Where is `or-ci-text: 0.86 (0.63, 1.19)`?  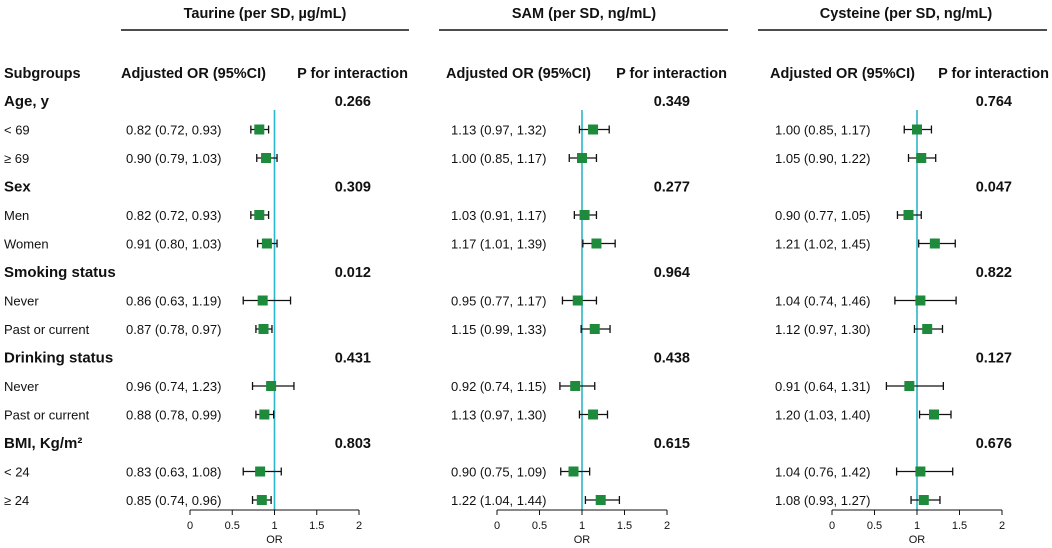
or-ci-text: 0.86 (0.63, 1.19) is located at coordinates (173, 301).